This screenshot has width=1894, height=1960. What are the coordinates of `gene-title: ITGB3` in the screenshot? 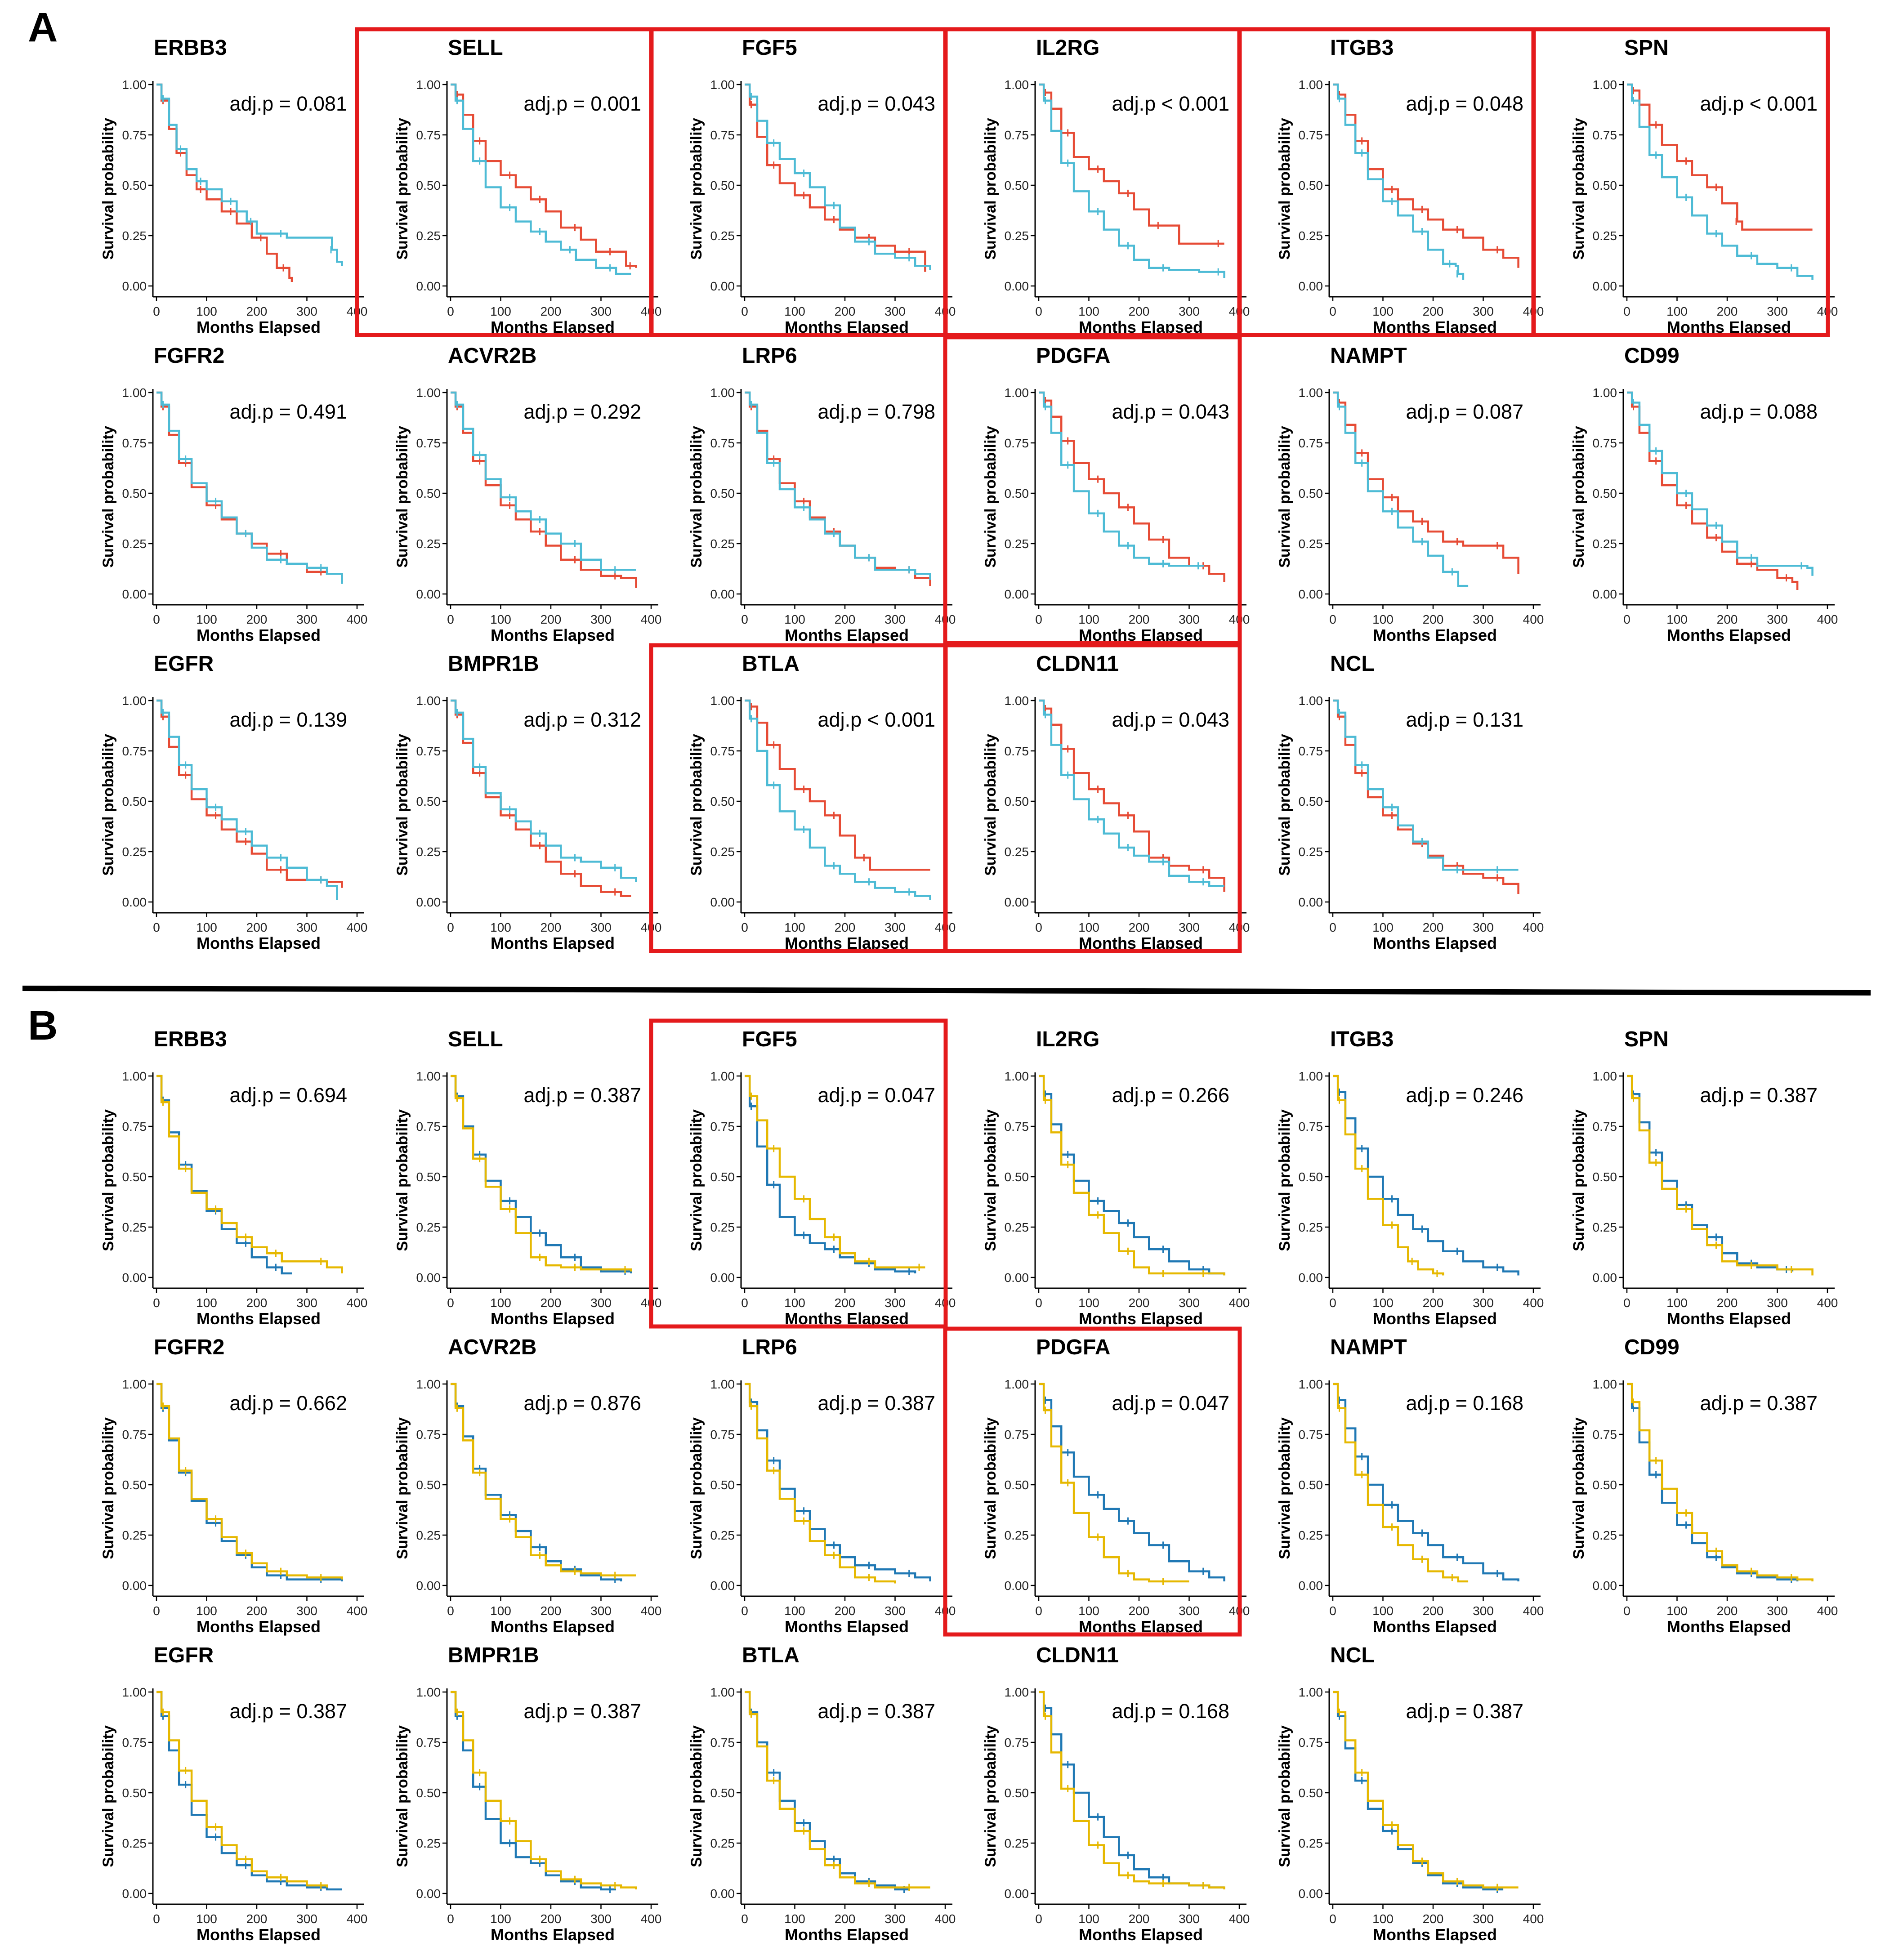 It's located at (1362, 1039).